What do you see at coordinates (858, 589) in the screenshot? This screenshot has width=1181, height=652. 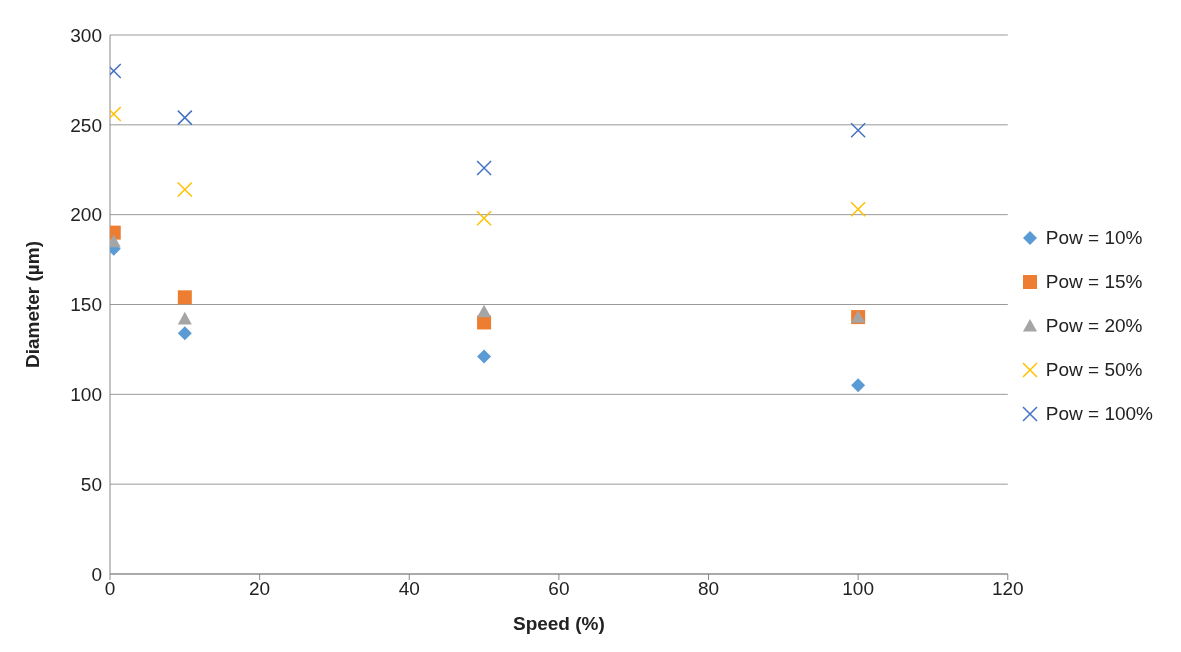 I see `x-tick-label: 100` at bounding box center [858, 589].